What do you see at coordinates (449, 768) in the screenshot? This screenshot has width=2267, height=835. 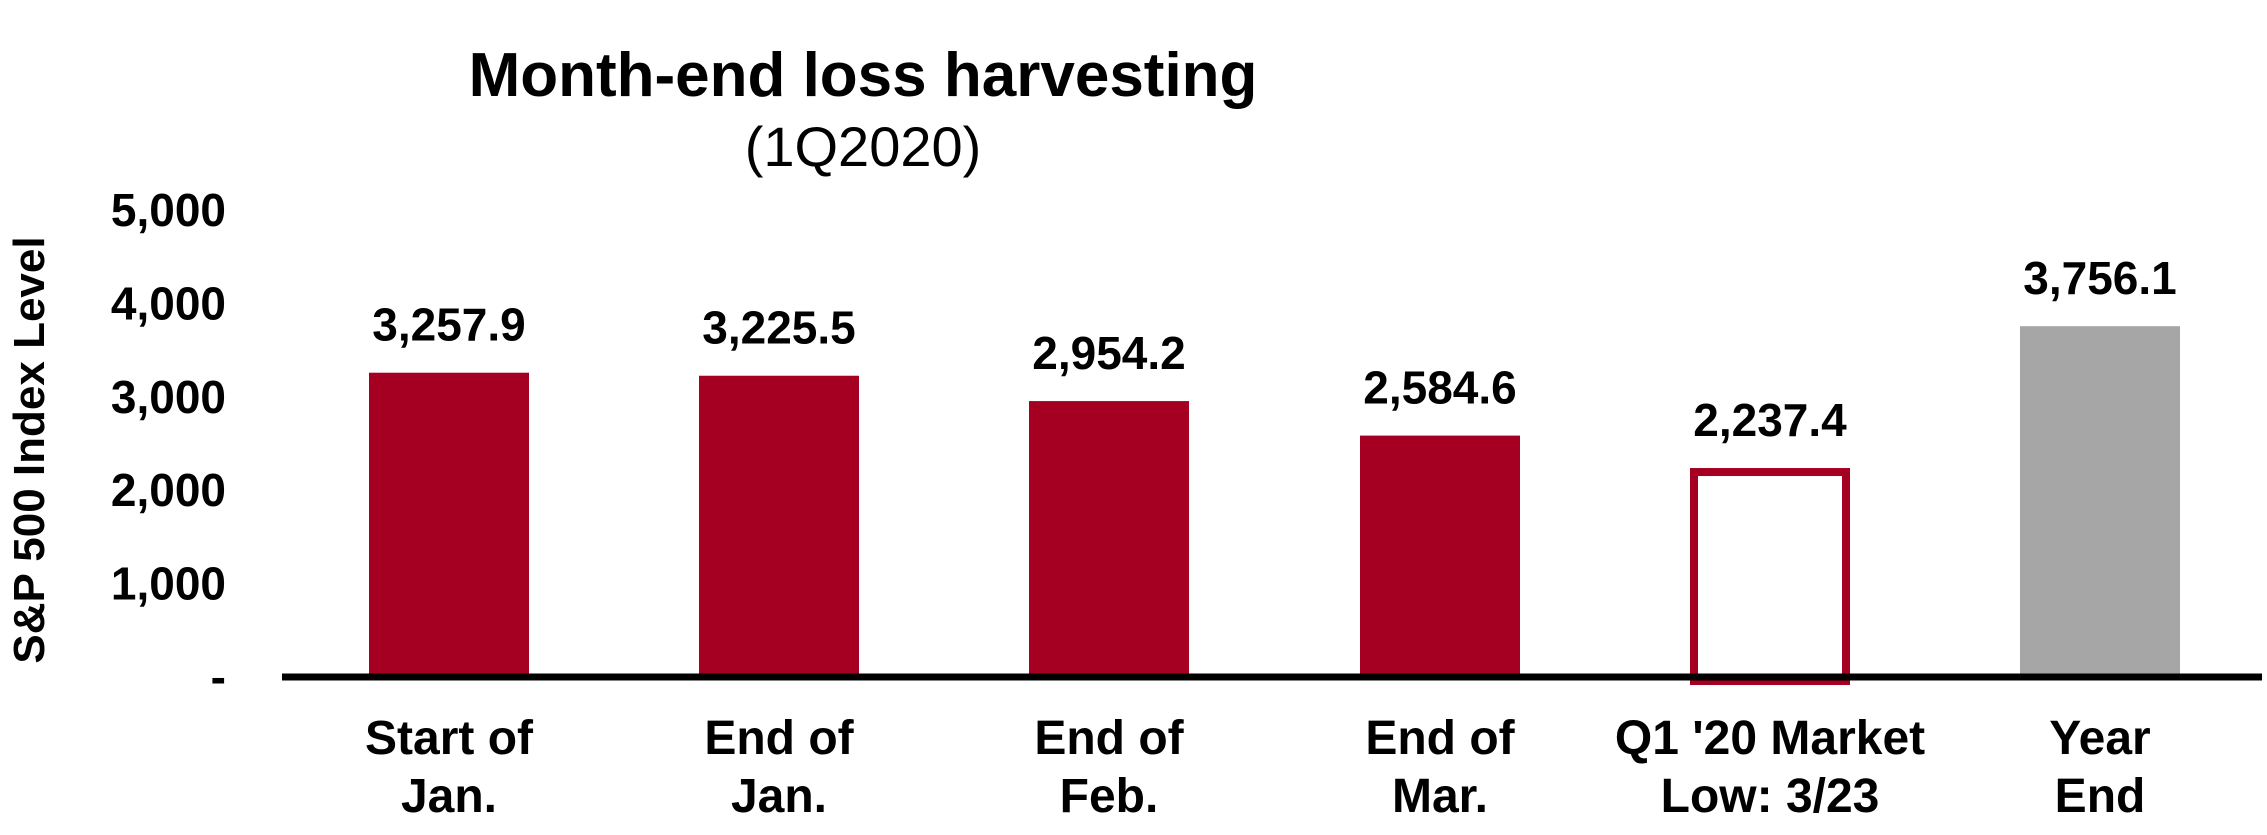 I see `x-tick-label: Start of Jan.` at bounding box center [449, 768].